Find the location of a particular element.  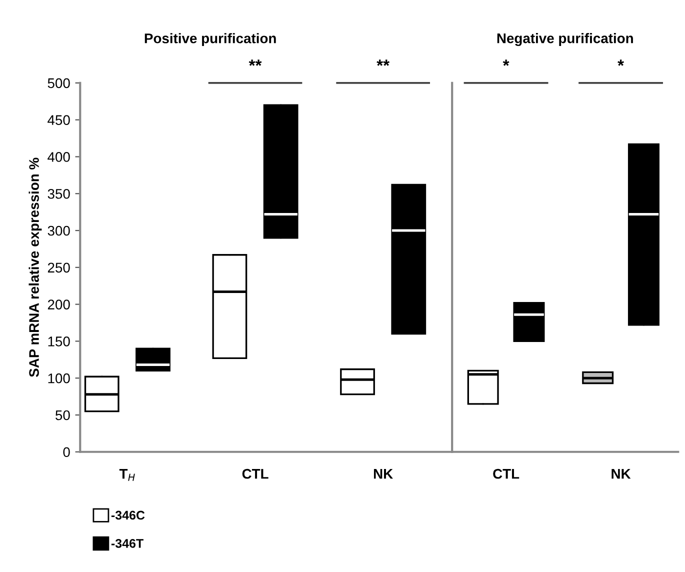

y-axis-title: SAP mRNA relative expression % is located at coordinates (35, 268).